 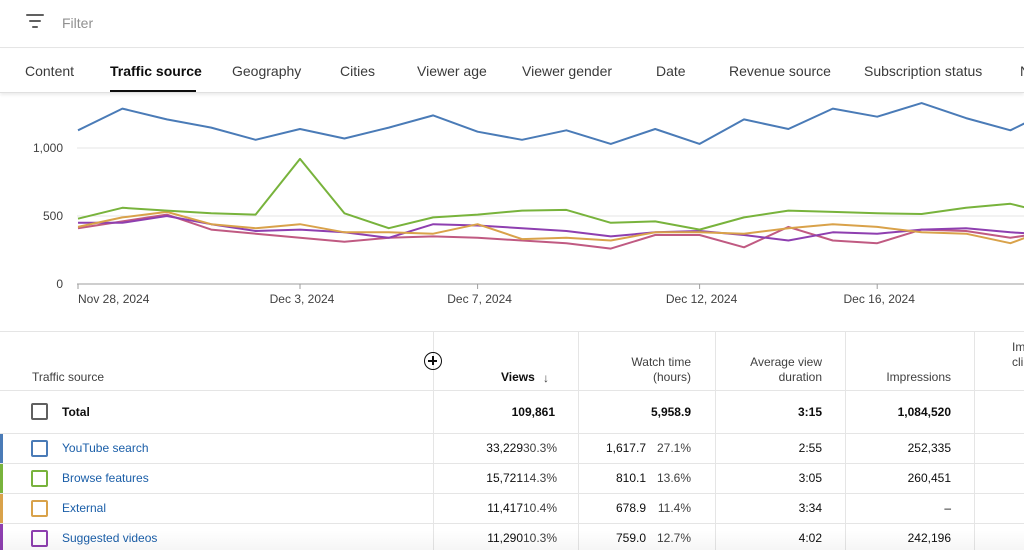 What do you see at coordinates (630, 538) in the screenshot?
I see `row-watch-time: 759.0` at bounding box center [630, 538].